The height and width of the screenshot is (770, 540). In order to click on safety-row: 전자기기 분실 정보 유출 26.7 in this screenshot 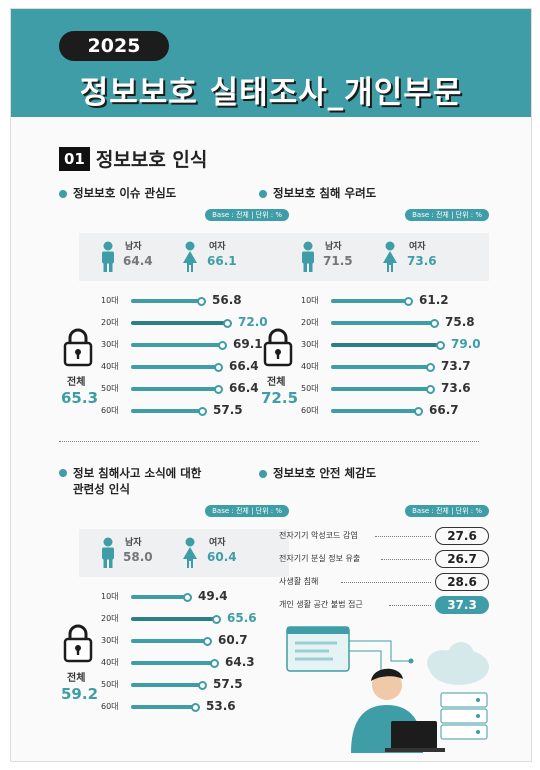, I will do `click(384, 559)`.